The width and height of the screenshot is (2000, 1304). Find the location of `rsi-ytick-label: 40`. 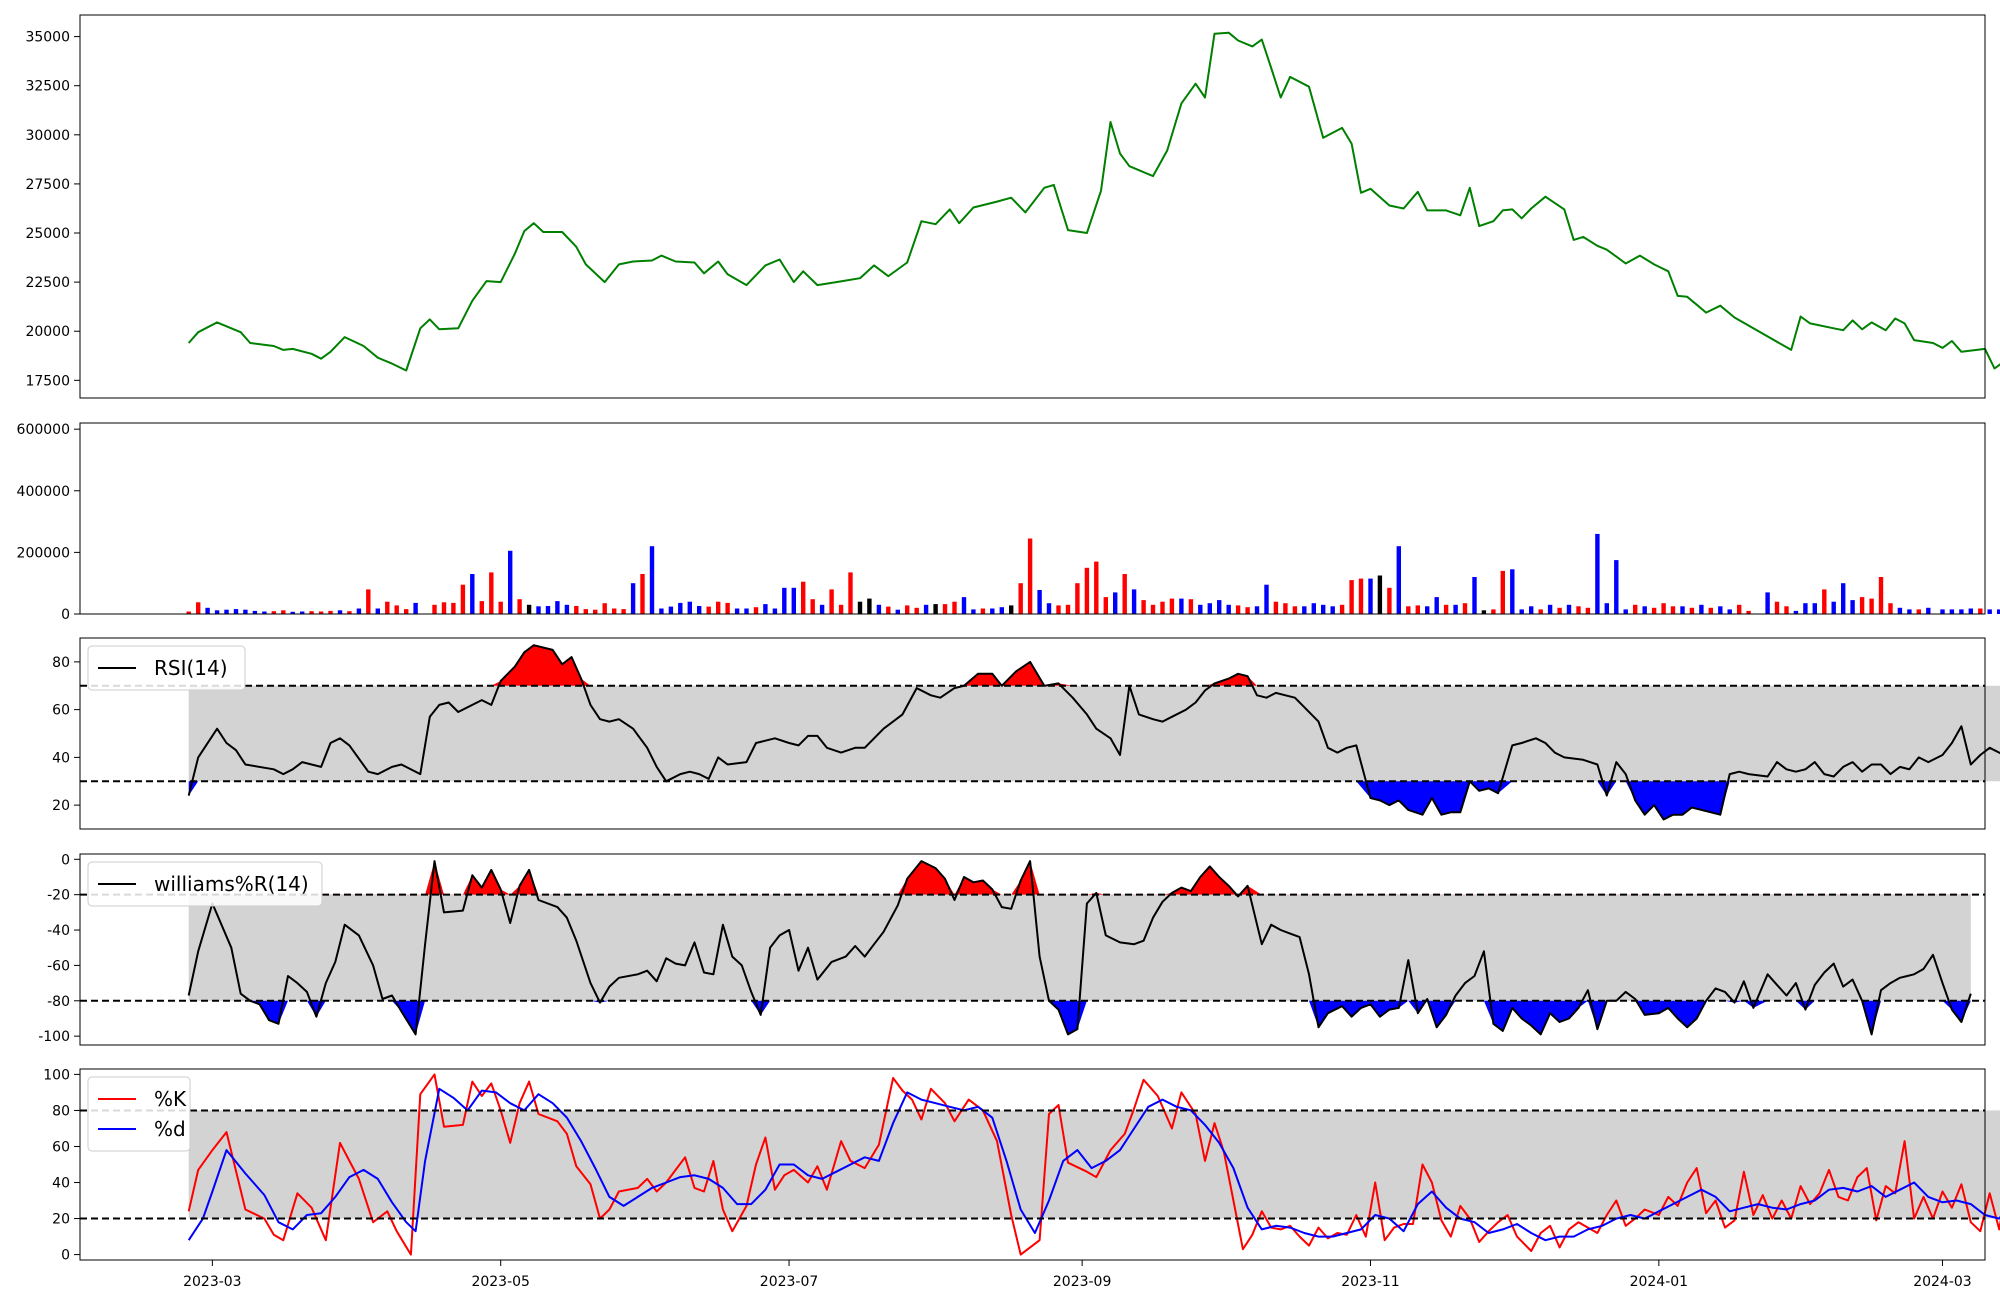

rsi-ytick-label: 40 is located at coordinates (61, 758).